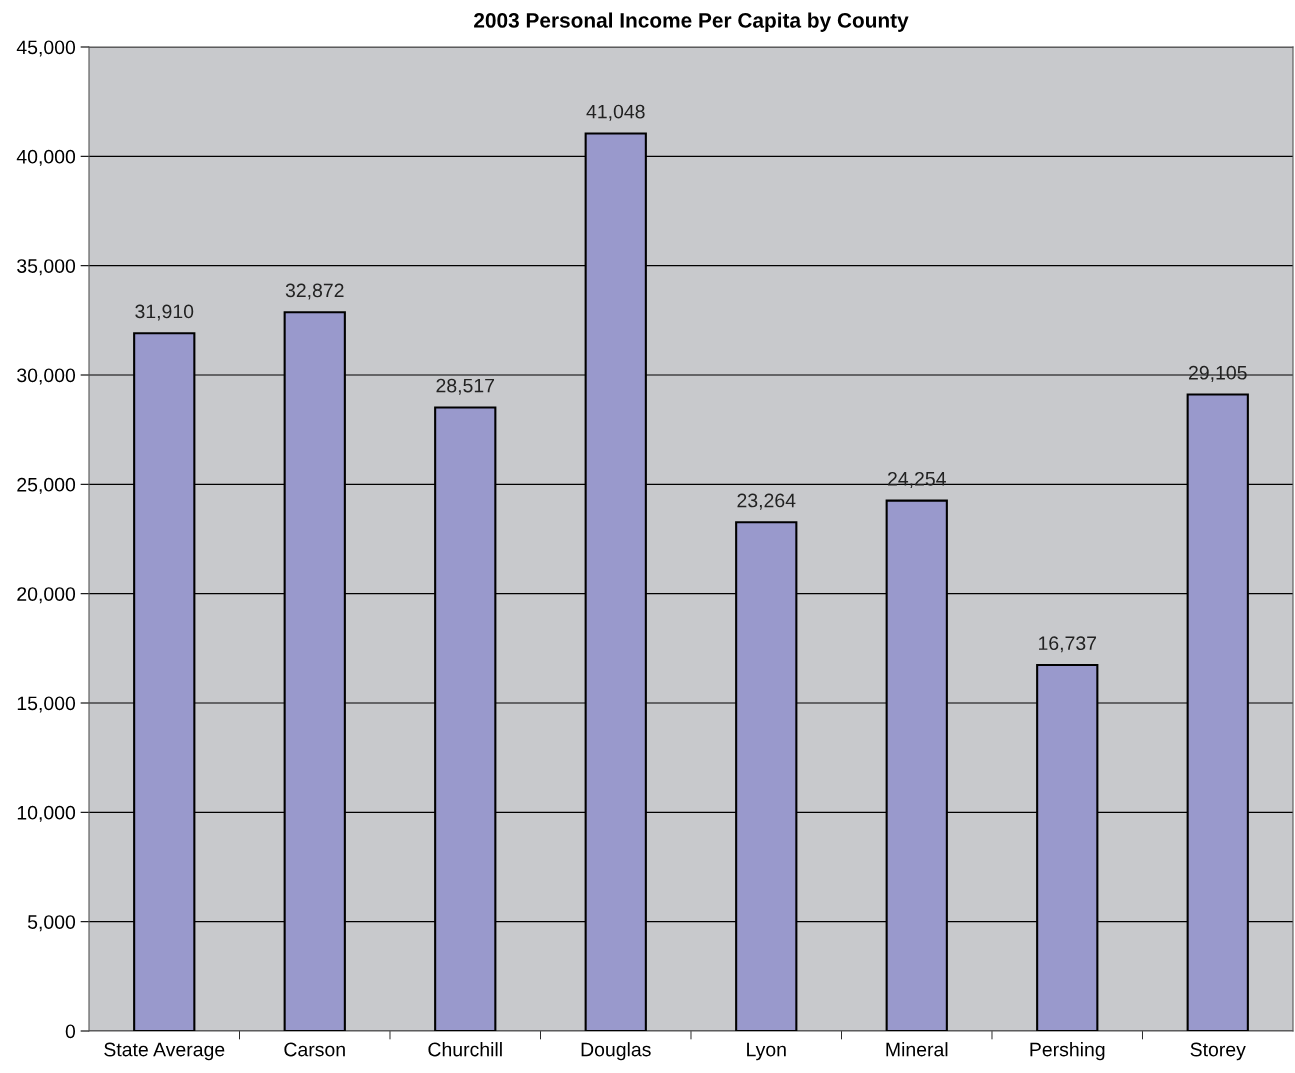 The height and width of the screenshot is (1073, 1295). Describe the element at coordinates (46, 704) in the screenshot. I see `y-tick-label: 15,000` at that location.